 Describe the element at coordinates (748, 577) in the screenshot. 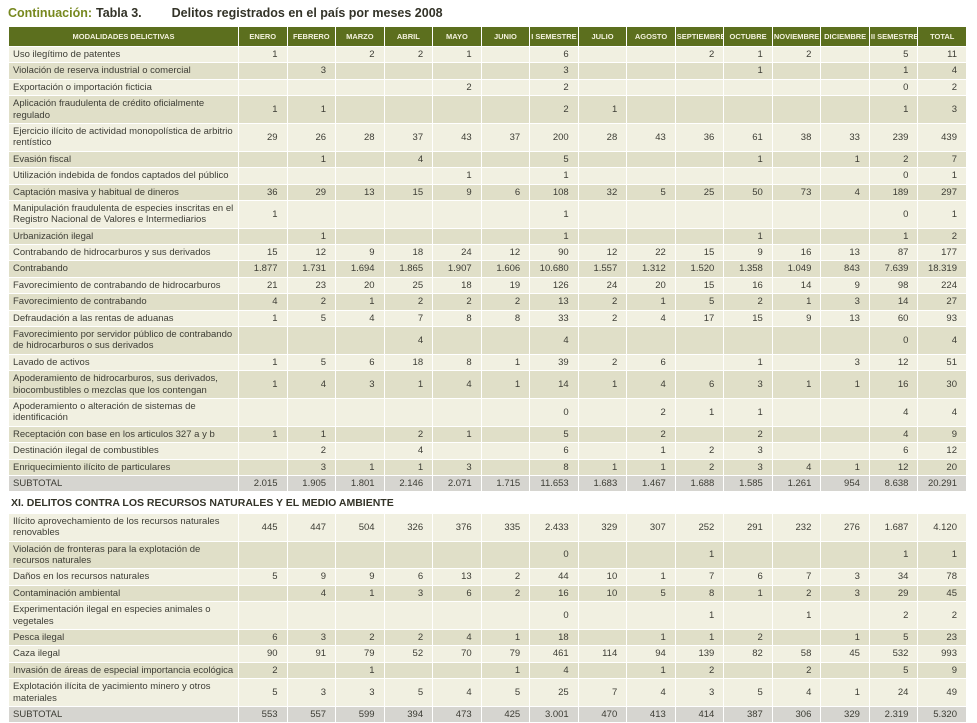

I see `cell-value: 6` at that location.